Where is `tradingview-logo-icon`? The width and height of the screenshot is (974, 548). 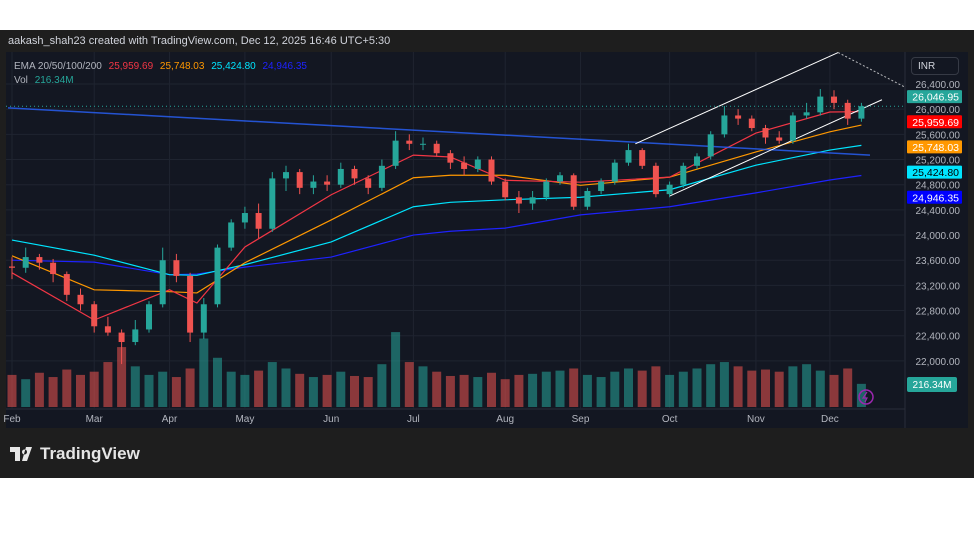 tradingview-logo-icon is located at coordinates (21, 454).